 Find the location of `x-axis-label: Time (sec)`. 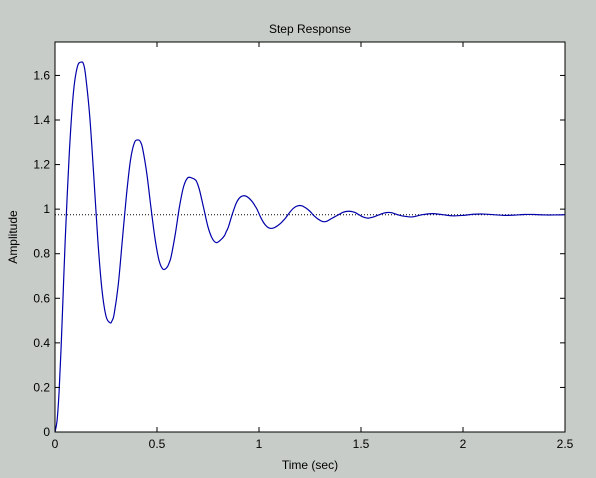

x-axis-label: Time (sec) is located at coordinates (310, 465).